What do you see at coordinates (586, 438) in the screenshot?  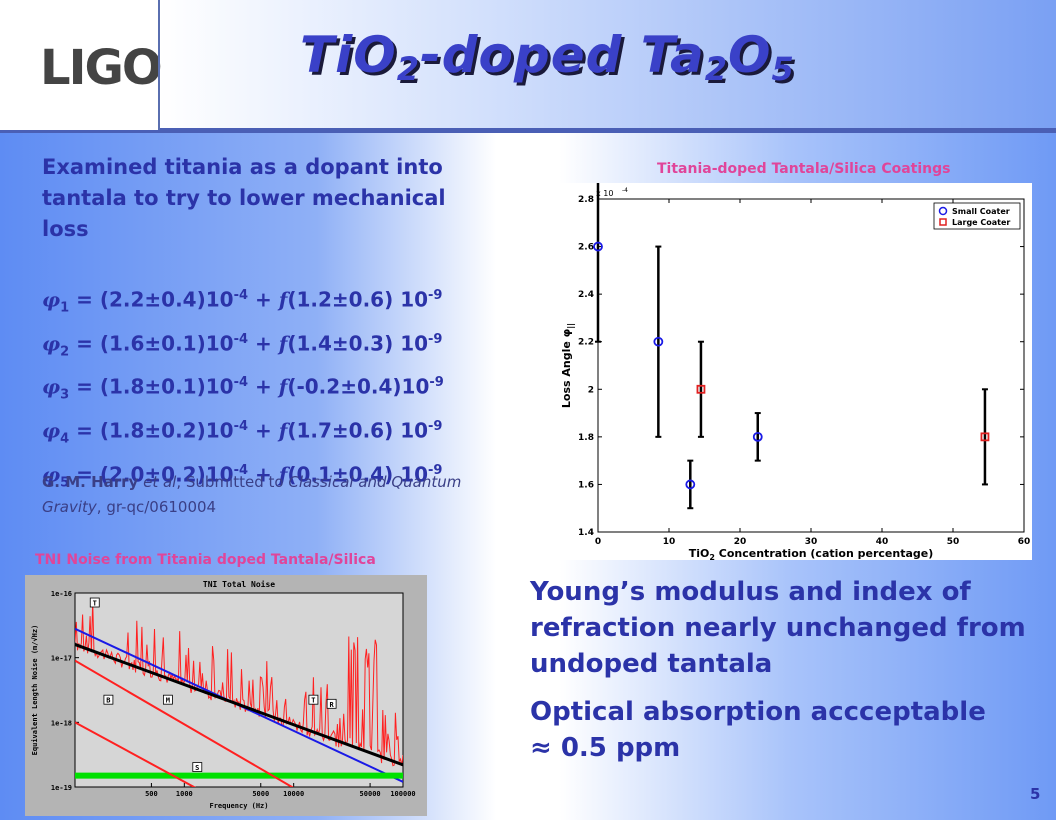 I see `y-tick-label: 1.8` at bounding box center [586, 438].